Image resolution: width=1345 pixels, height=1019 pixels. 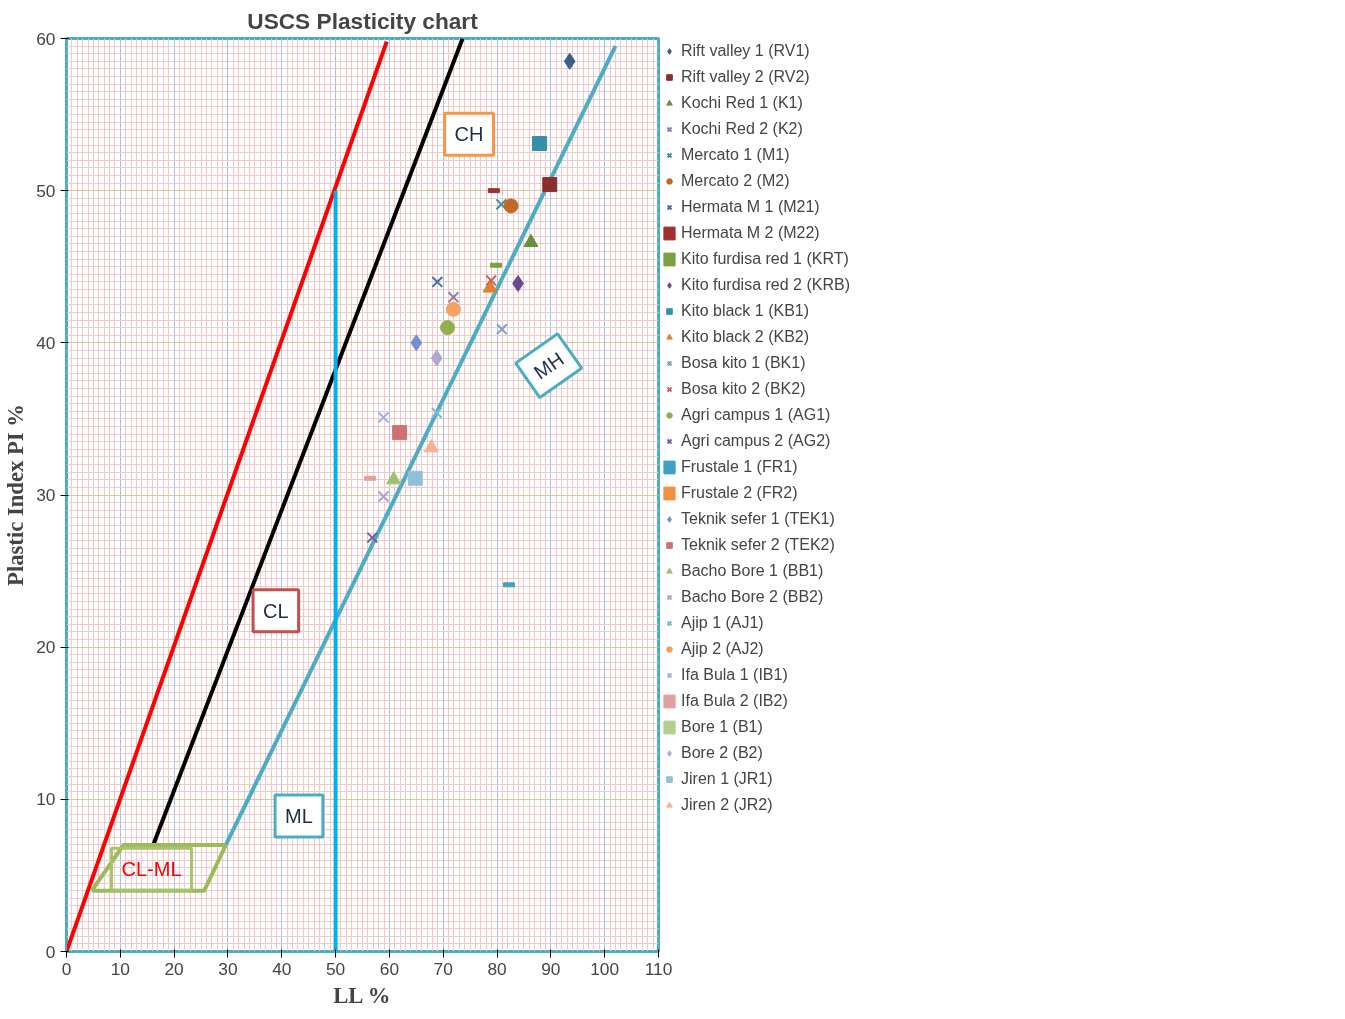 What do you see at coordinates (605, 968) in the screenshot?
I see `x-tick-label: 100` at bounding box center [605, 968].